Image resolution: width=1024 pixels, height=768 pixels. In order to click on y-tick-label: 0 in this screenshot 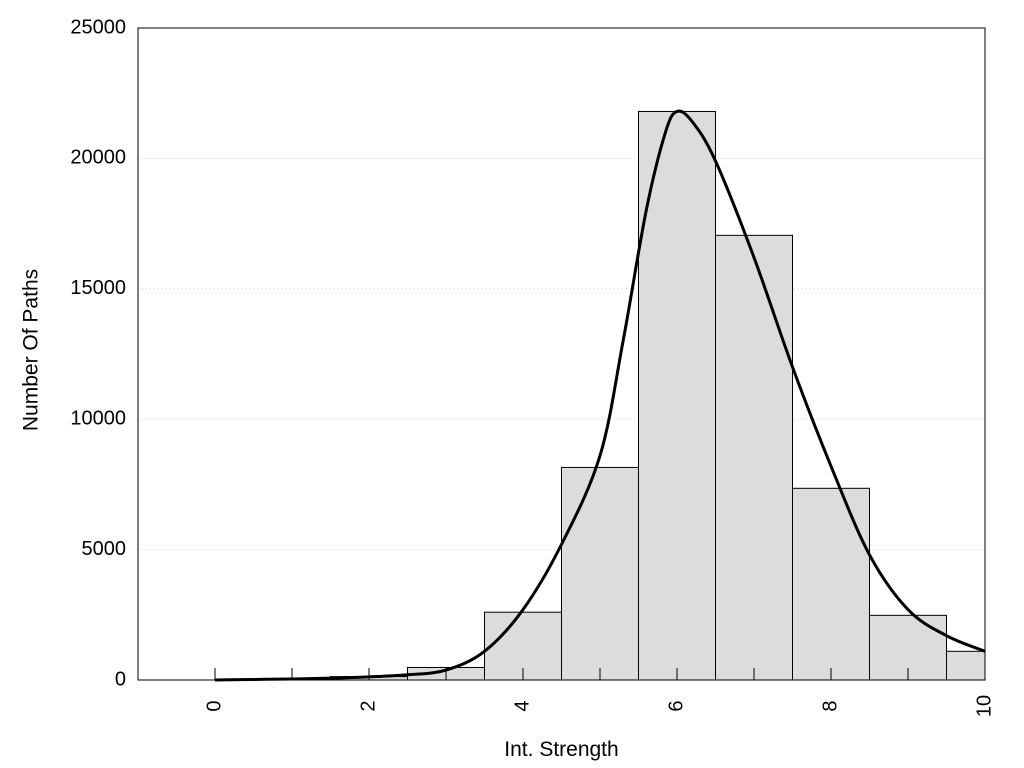, I will do `click(120, 679)`.